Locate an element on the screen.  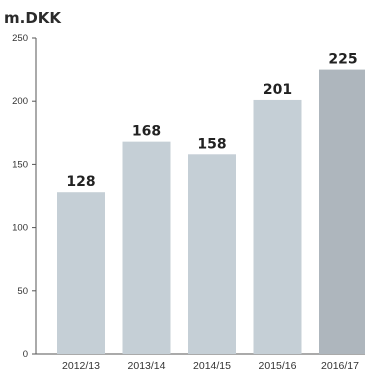
y-tick-label: 200 is located at coordinates (20, 101).